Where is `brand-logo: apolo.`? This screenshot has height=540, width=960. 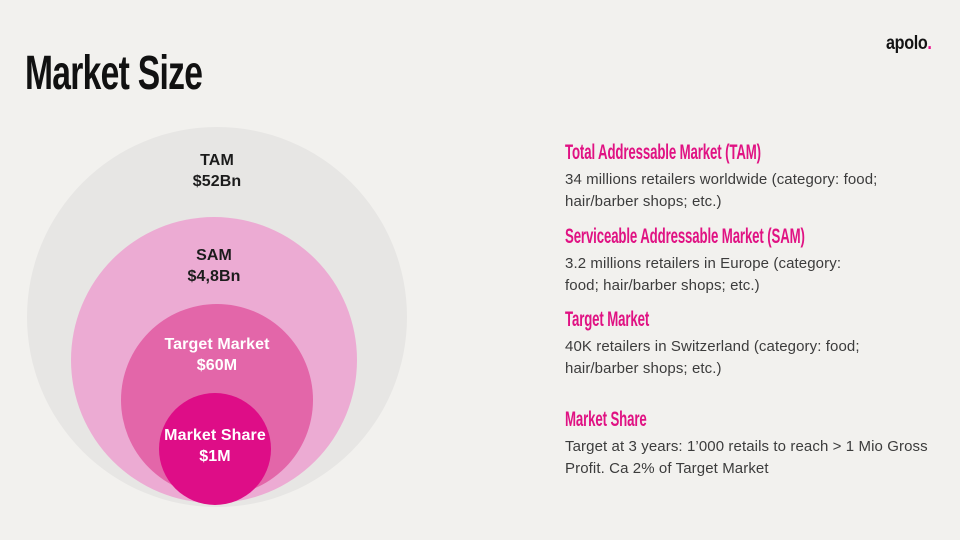 brand-logo: apolo. is located at coordinates (909, 44).